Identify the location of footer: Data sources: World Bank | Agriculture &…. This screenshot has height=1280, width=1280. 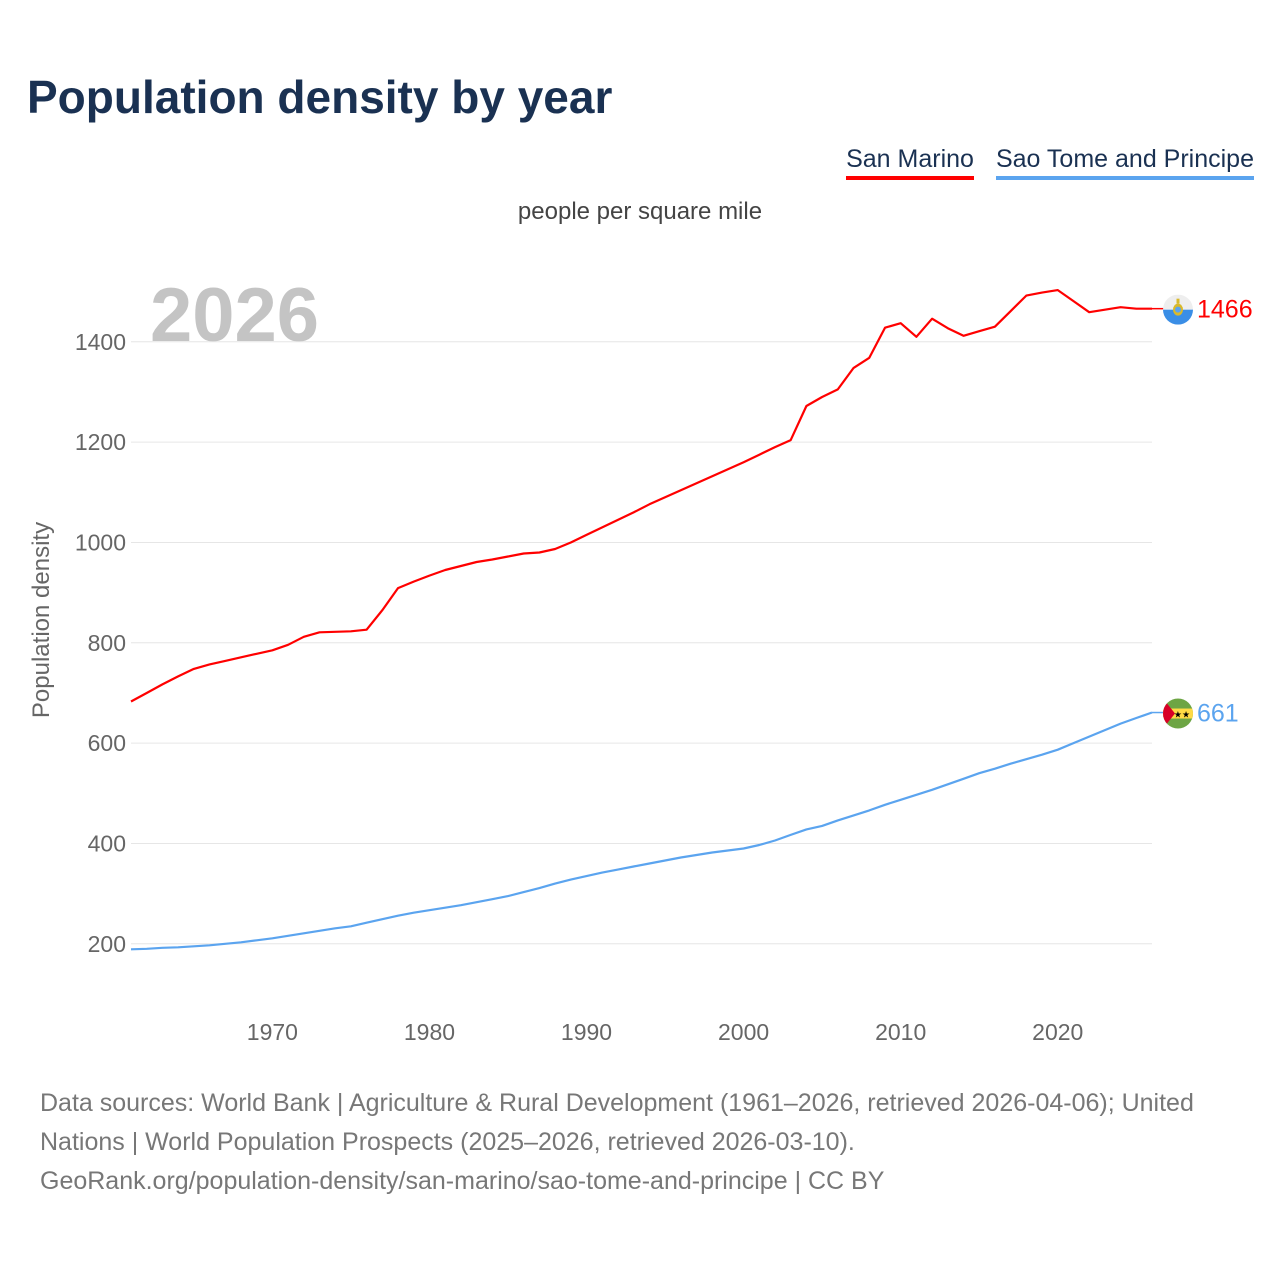
(645, 1142).